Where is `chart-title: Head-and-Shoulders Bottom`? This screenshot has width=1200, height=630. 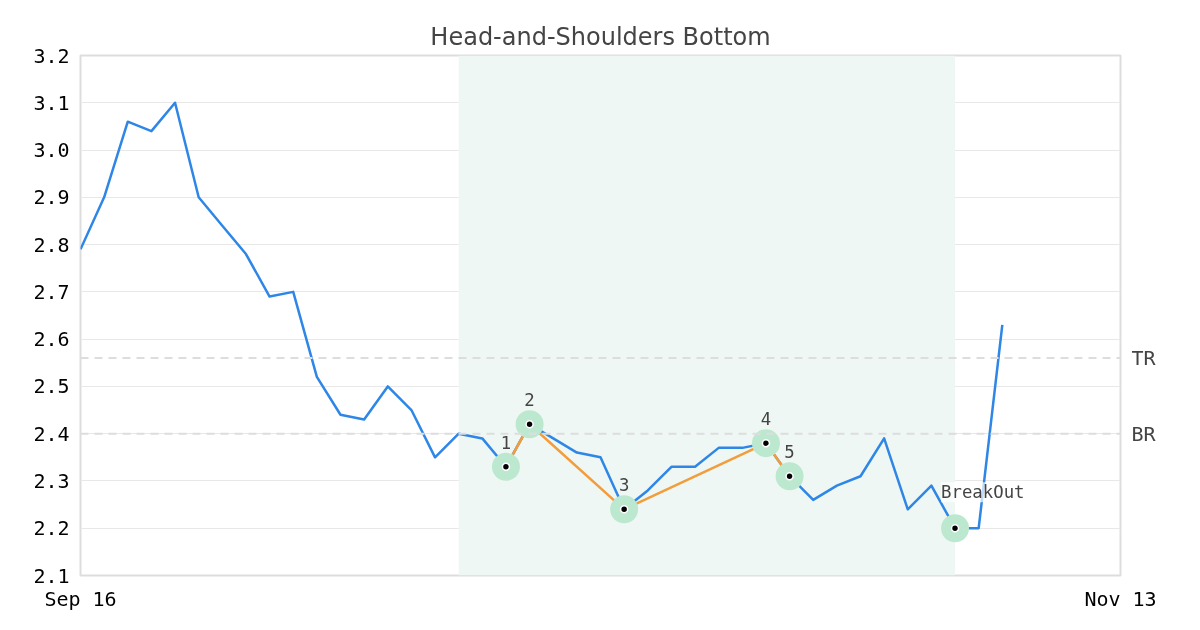 chart-title: Head-and-Shoulders Bottom is located at coordinates (600, 36).